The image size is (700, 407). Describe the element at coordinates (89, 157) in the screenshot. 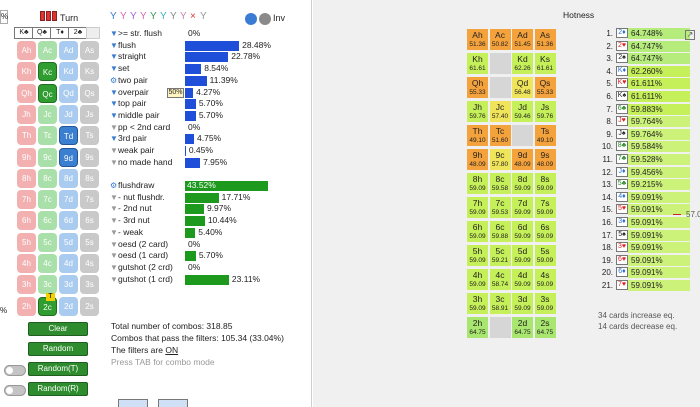

I see `card-9s: 9s` at that location.